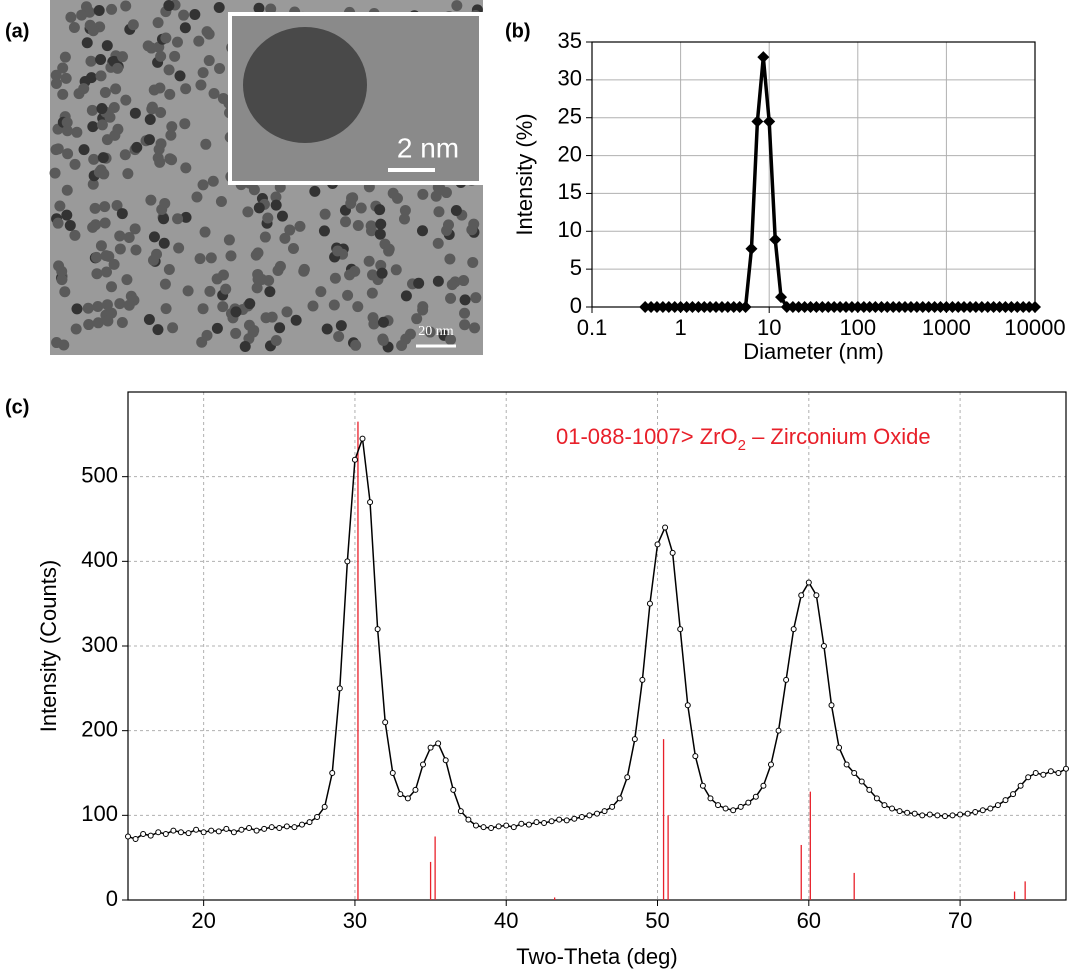  What do you see at coordinates (838, 436) in the screenshot?
I see `reference-label-part: – Zirconium Oxide` at bounding box center [838, 436].